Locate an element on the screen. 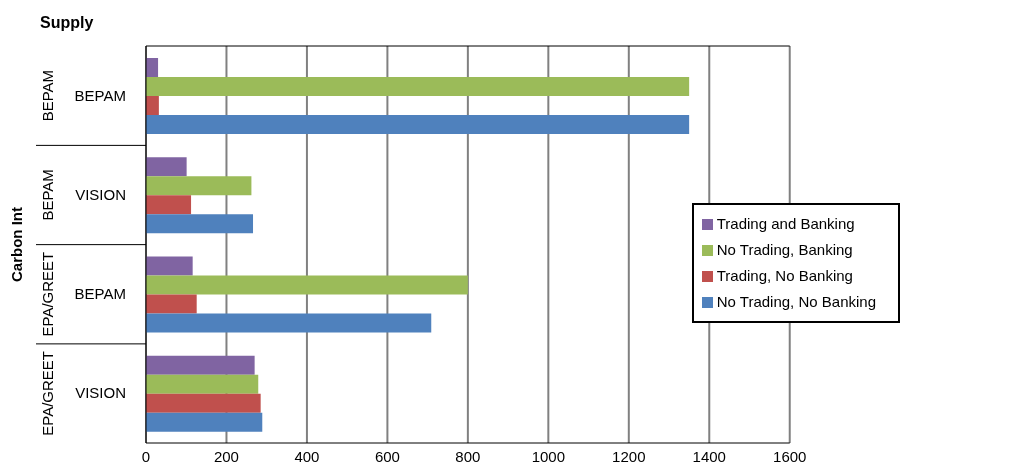 The height and width of the screenshot is (473, 1020). x-tick-label: 200 is located at coordinates (226, 456).